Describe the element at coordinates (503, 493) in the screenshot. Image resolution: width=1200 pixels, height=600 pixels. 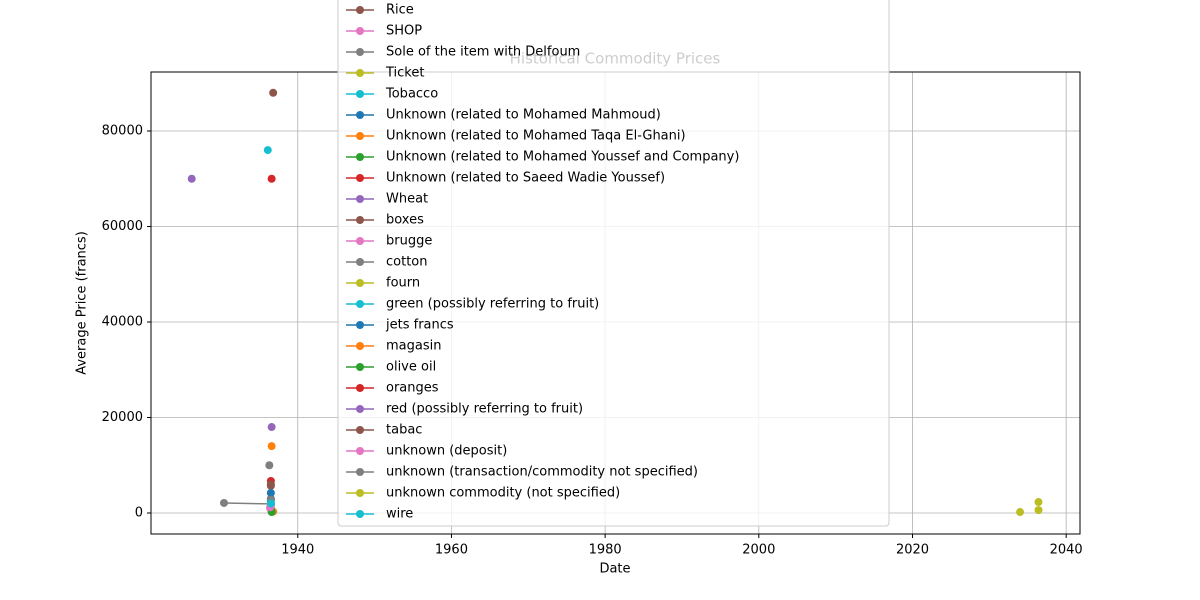
I see `legend-label: unknown commodity (not specified)` at that location.